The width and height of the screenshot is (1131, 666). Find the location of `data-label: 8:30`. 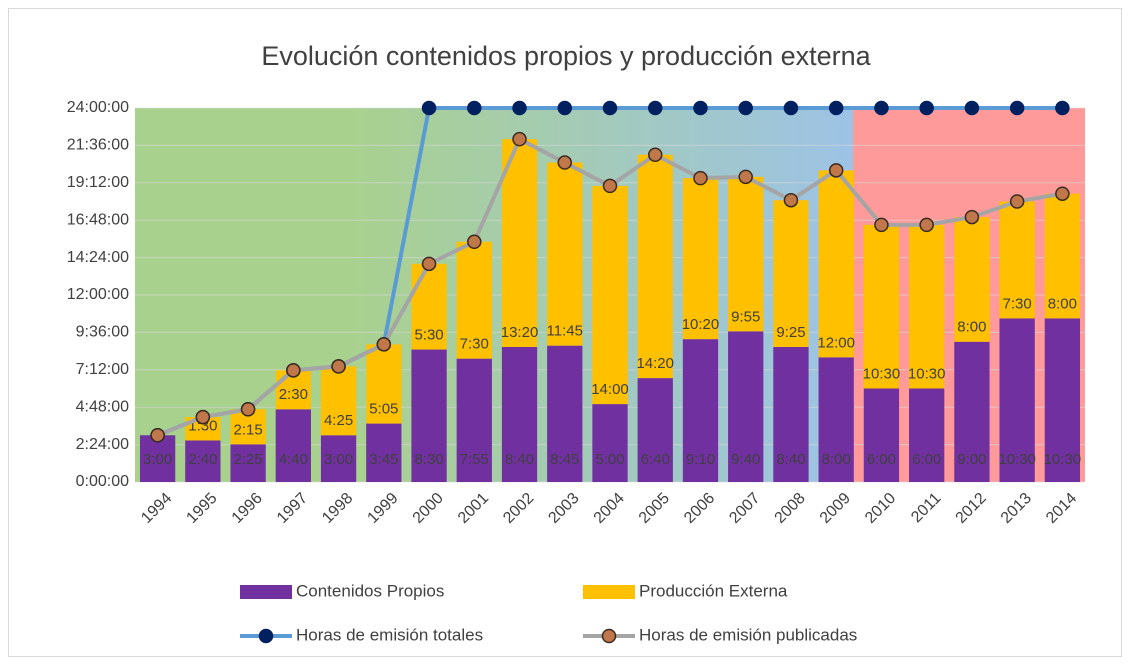

data-label: 8:30 is located at coordinates (428, 459).